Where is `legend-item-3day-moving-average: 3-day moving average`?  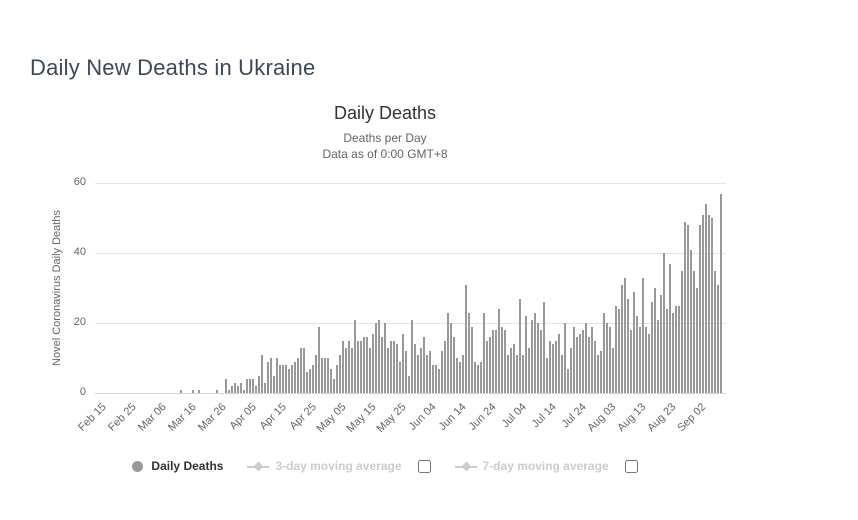 legend-item-3day-moving-average: 3-day moving average is located at coordinates (312, 466).